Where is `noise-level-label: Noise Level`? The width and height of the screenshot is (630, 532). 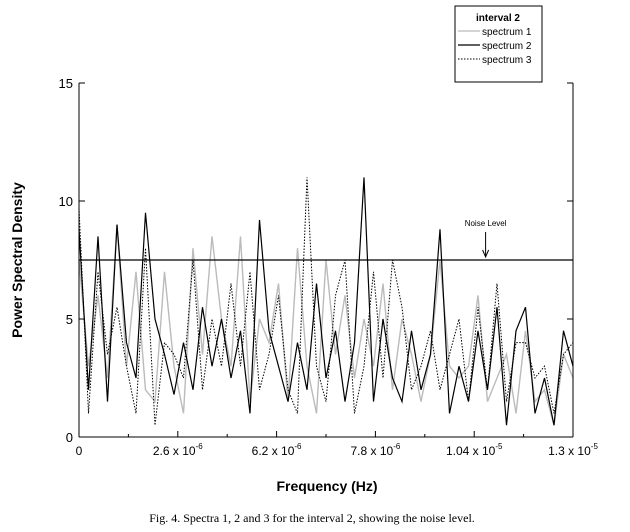
noise-level-label: Noise Level is located at coordinates (486, 223).